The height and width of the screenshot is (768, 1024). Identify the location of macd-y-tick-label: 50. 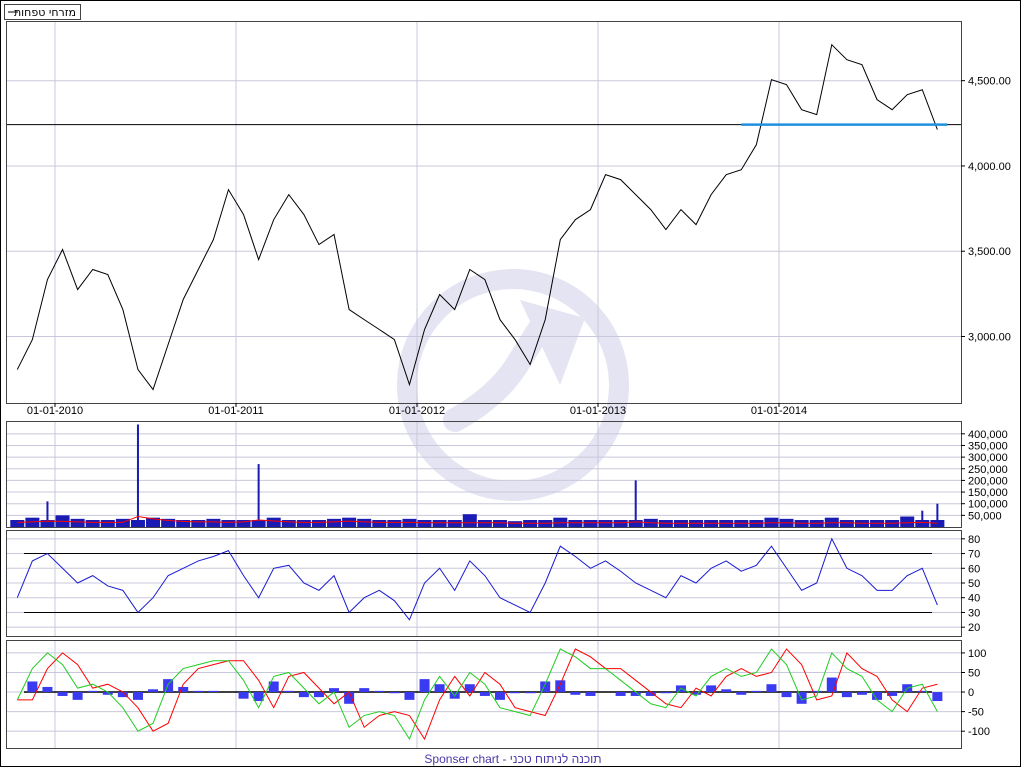
(974, 673).